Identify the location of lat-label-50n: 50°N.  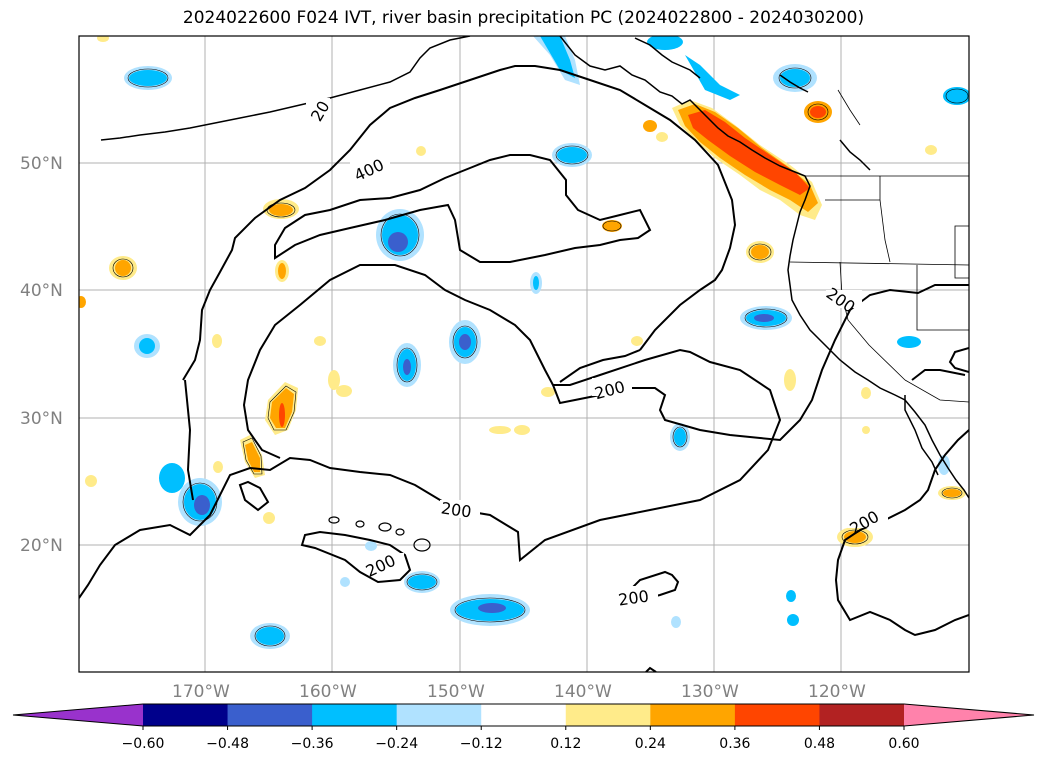
(41, 164).